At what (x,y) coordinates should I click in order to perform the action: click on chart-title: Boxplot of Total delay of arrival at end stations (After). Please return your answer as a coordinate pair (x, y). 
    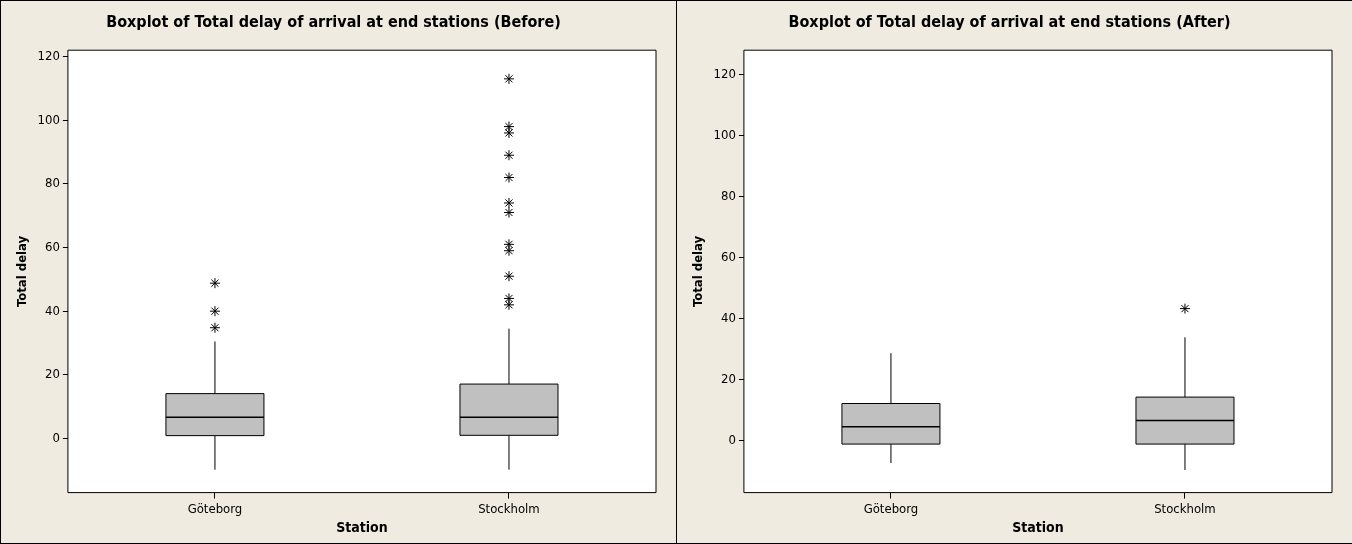
    Looking at the image, I should click on (1009, 21).